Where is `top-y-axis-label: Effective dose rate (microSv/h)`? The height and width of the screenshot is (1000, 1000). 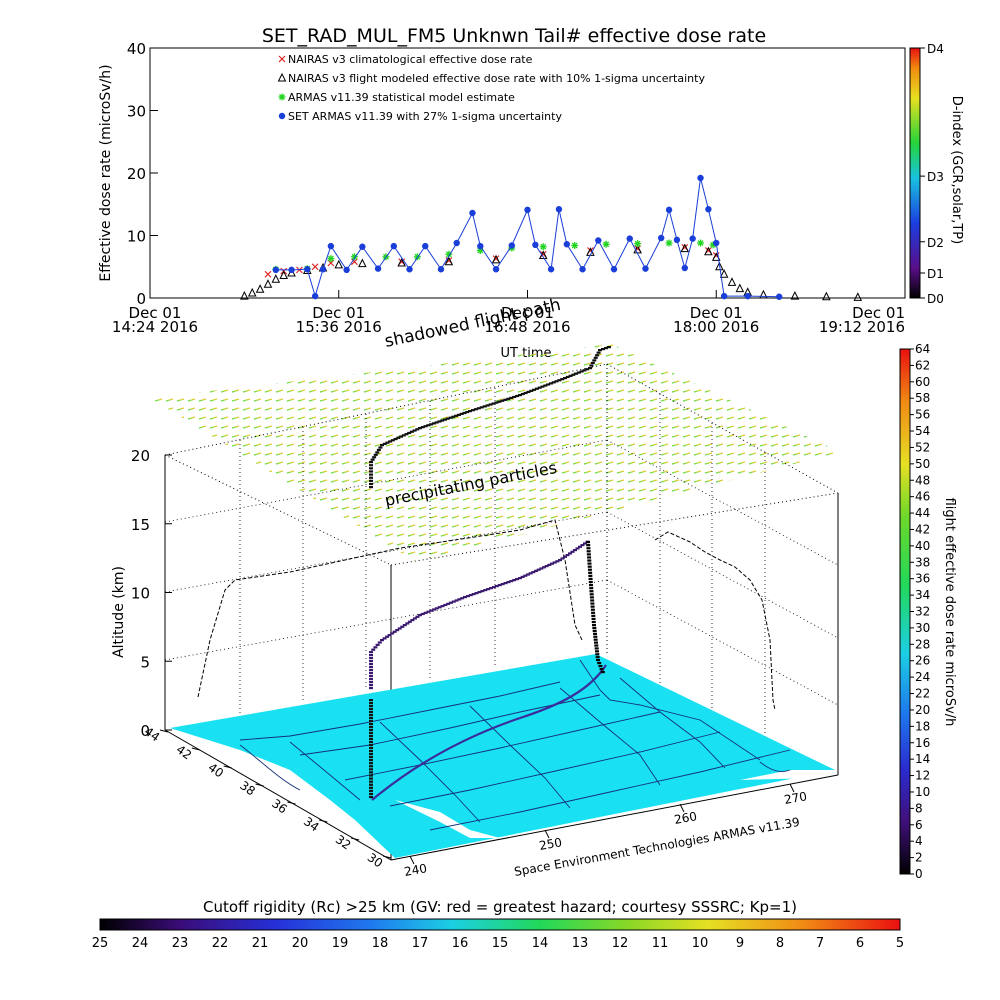 top-y-axis-label: Effective dose rate (microSv/h) is located at coordinates (106, 172).